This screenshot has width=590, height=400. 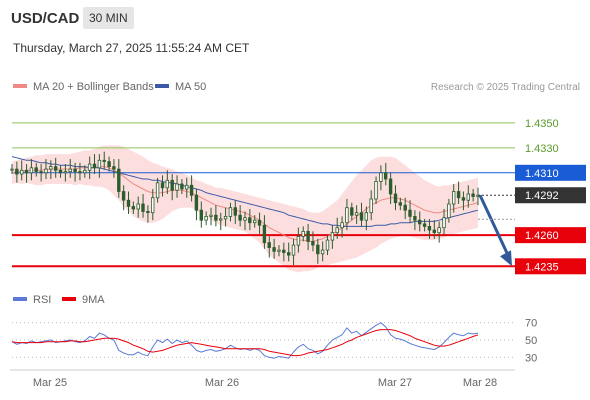 I want to click on forecast-arrow, so click(x=495, y=230).